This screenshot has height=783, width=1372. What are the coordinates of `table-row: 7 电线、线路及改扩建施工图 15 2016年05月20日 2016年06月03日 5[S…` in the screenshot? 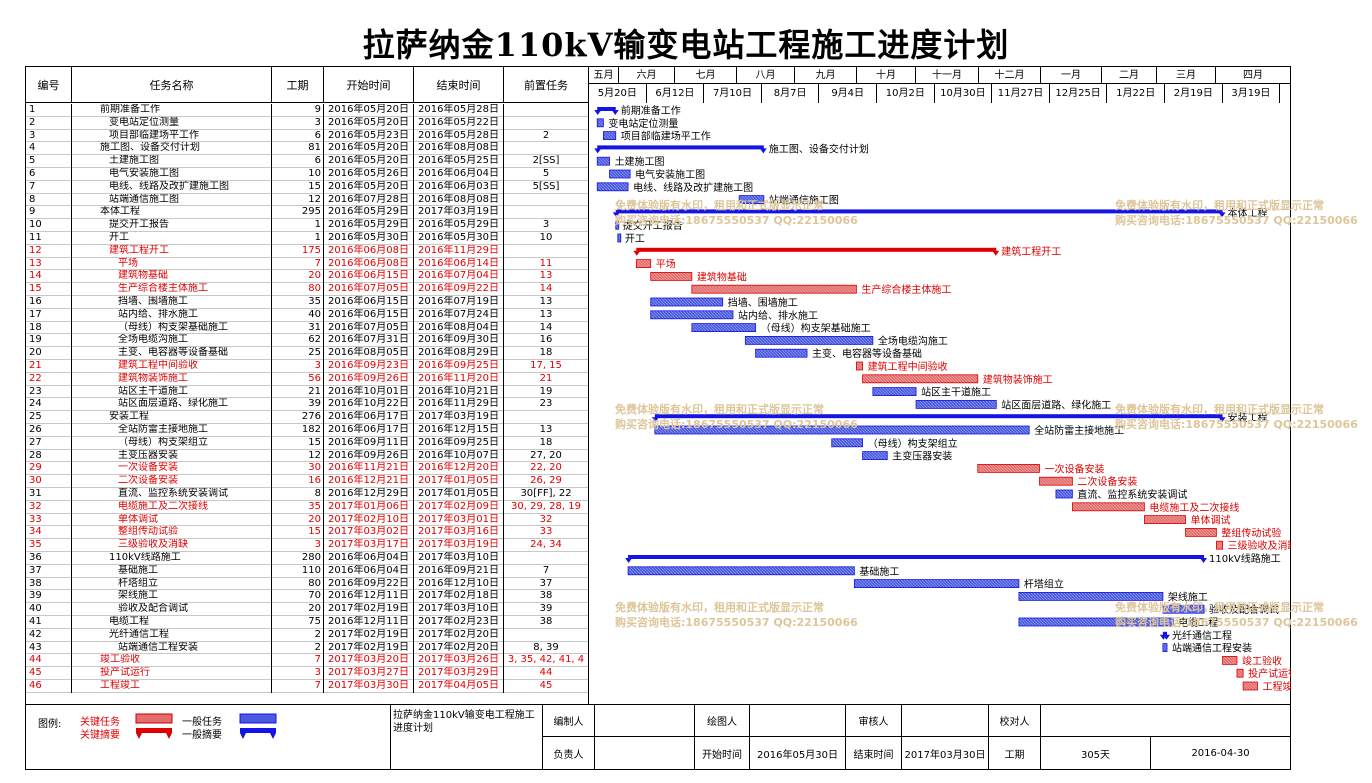 It's located at (307, 187).